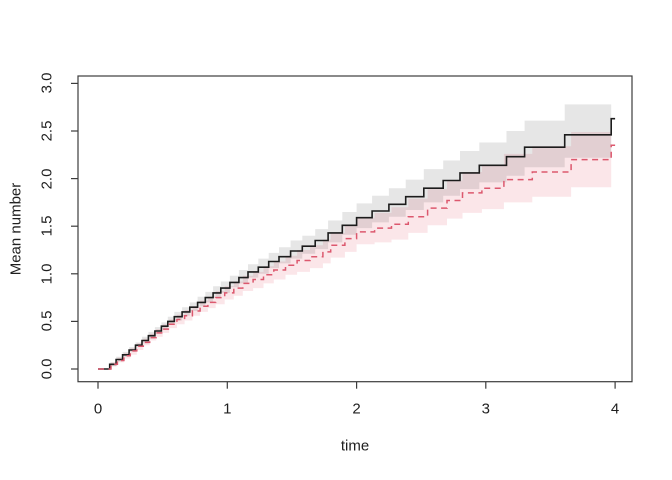 The height and width of the screenshot is (480, 672). Describe the element at coordinates (485, 409) in the screenshot. I see `x-tick-label: 3` at that location.